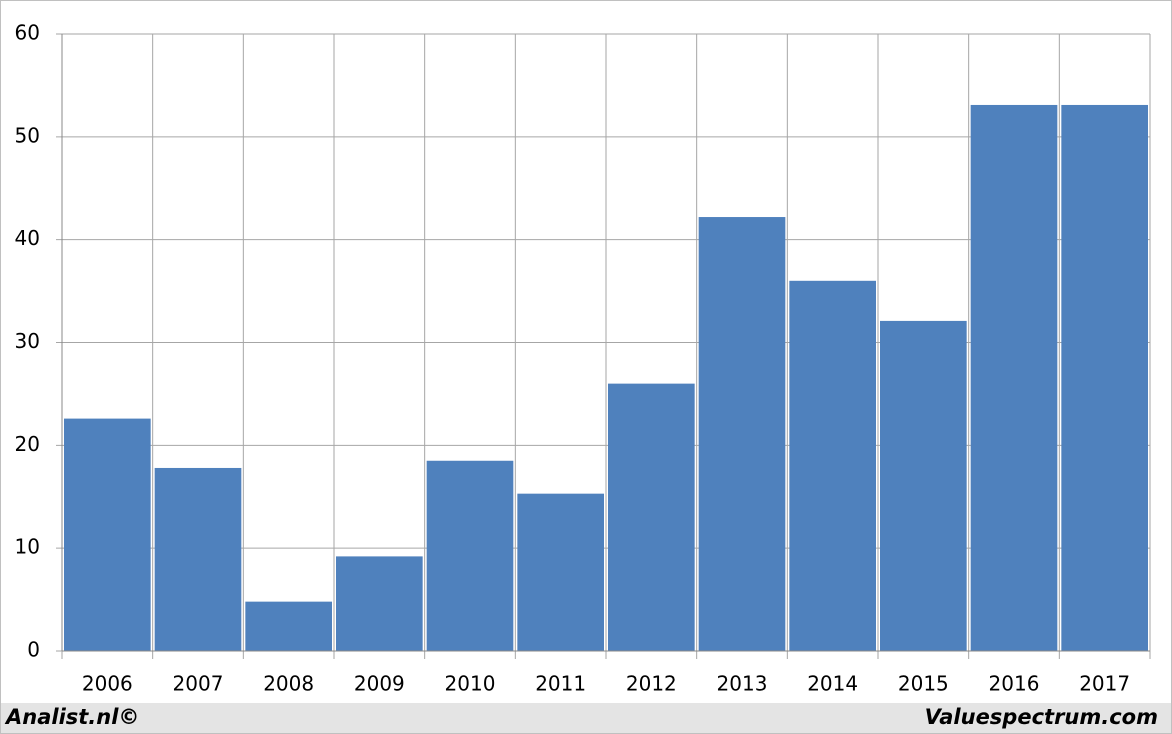  What do you see at coordinates (27, 135) in the screenshot?
I see `y-tick-label: 50` at bounding box center [27, 135].